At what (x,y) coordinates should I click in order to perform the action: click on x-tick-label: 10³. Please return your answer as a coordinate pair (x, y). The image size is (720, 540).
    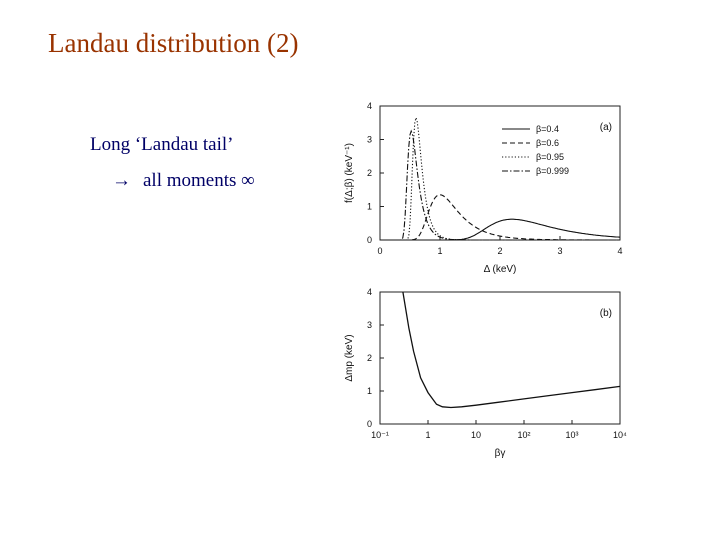
    Looking at the image, I should click on (571, 435).